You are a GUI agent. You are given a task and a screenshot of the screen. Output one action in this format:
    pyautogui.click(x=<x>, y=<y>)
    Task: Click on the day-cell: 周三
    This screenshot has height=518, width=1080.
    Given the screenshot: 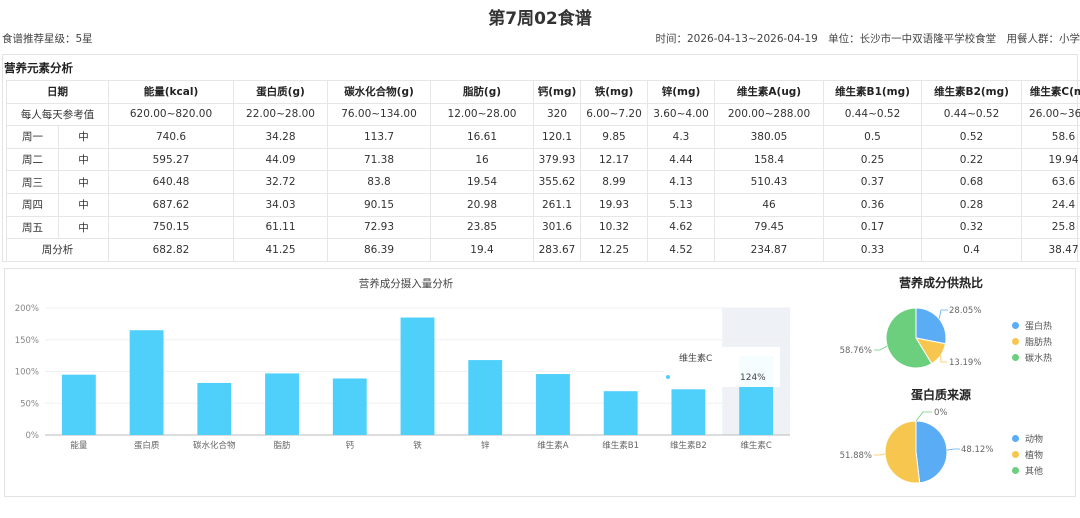 What is the action you would take?
    pyautogui.click(x=32, y=182)
    